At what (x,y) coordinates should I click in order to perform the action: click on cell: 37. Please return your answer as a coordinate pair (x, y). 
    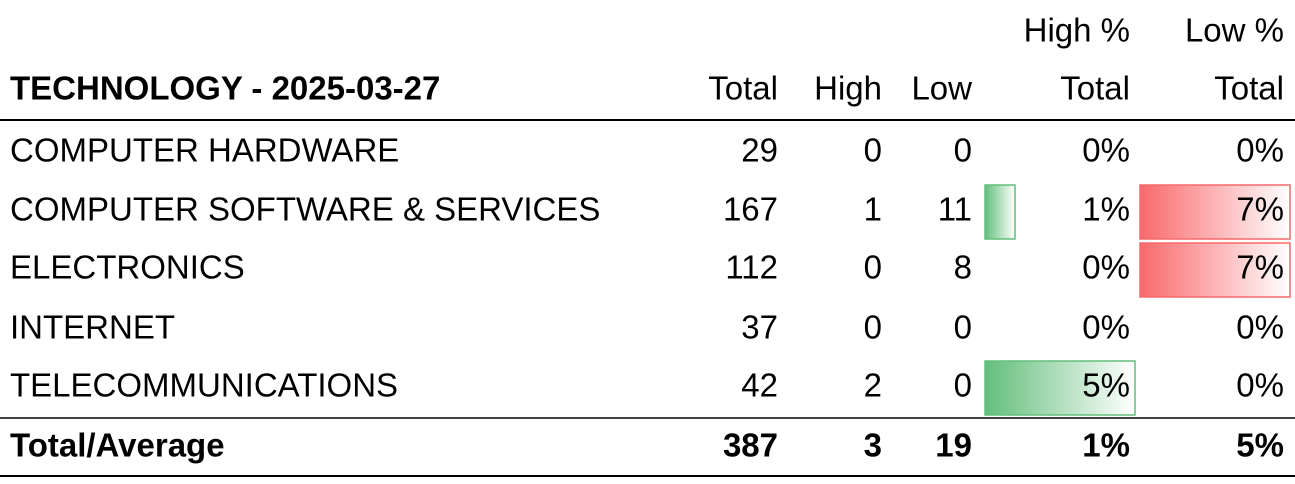
    Looking at the image, I should click on (759, 327).